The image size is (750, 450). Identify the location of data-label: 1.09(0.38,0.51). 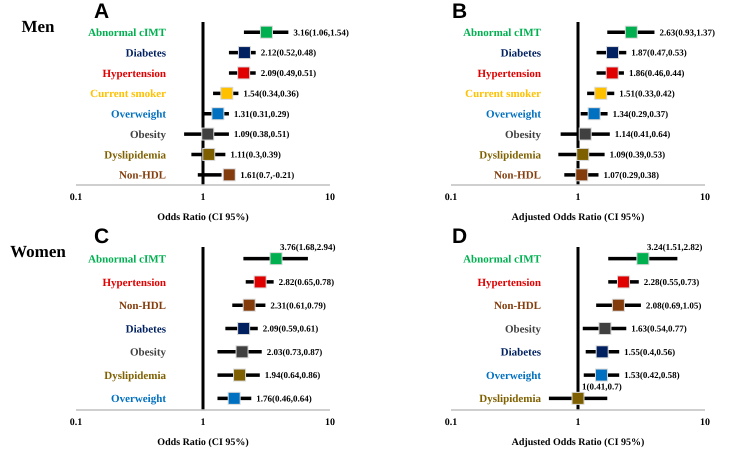
(262, 134).